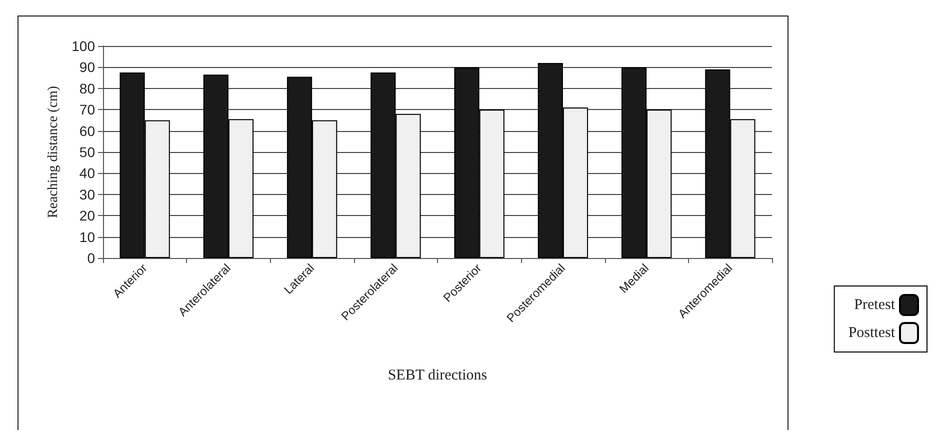 The image size is (943, 438). What do you see at coordinates (54, 152) in the screenshot?
I see `y-axis-title: Reaching distance (cm)` at bounding box center [54, 152].